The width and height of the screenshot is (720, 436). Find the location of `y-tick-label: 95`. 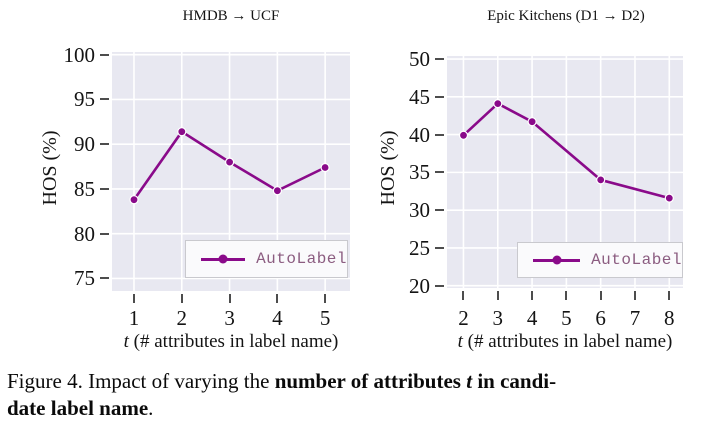

y-tick-label: 95 is located at coordinates (84, 99).